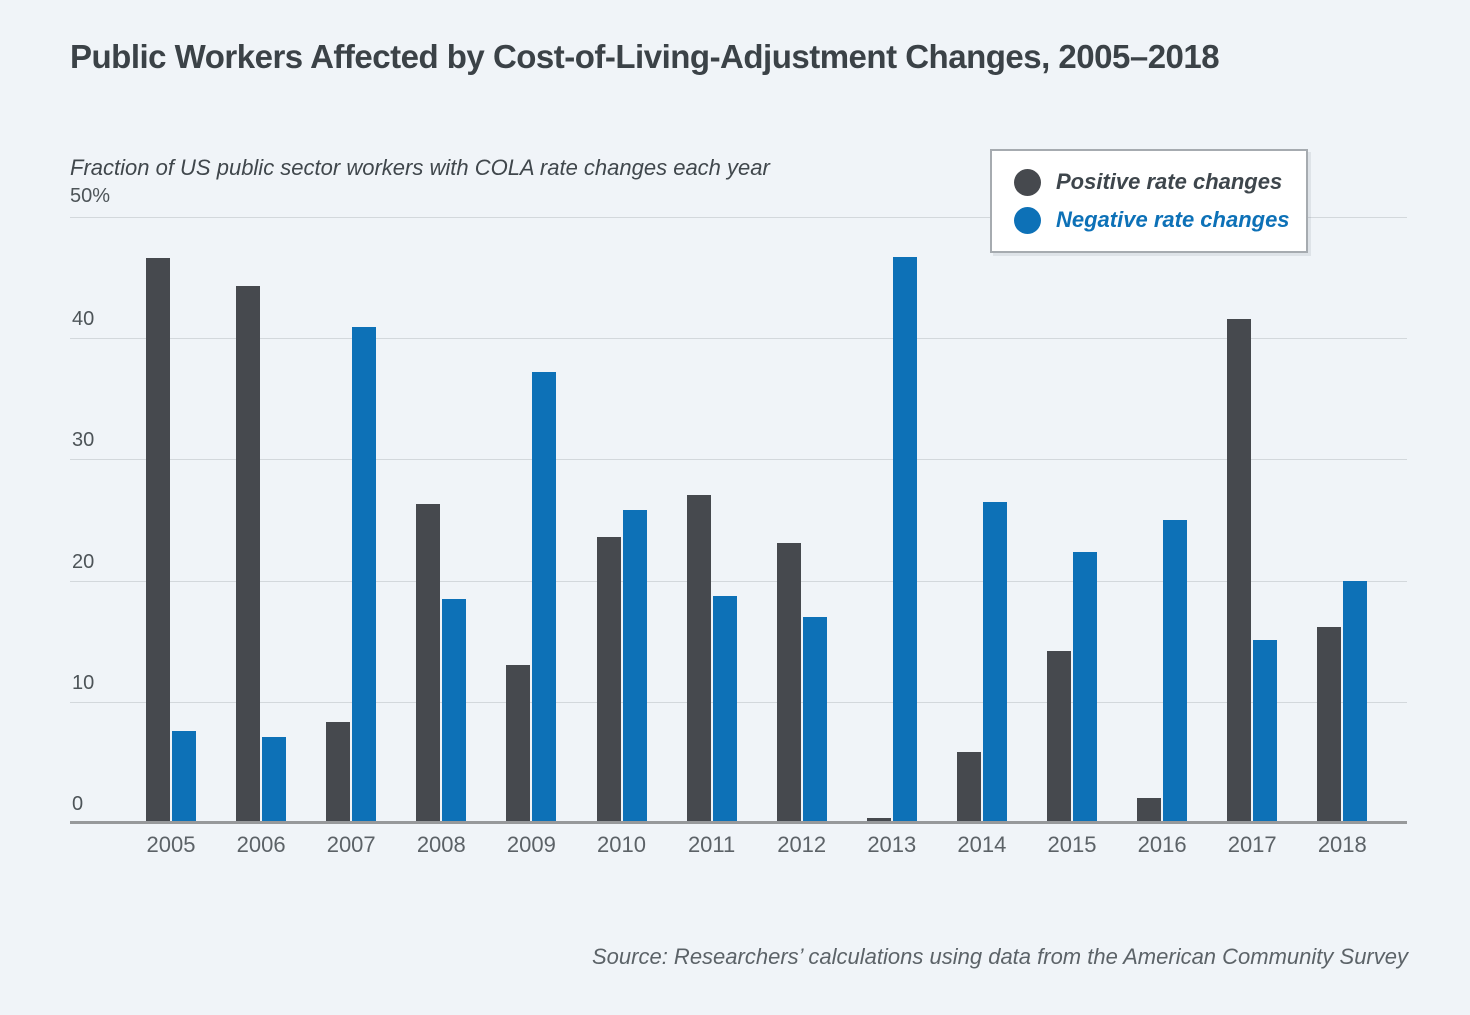  Describe the element at coordinates (184, 776) in the screenshot. I see `bar-negative-2005` at that location.